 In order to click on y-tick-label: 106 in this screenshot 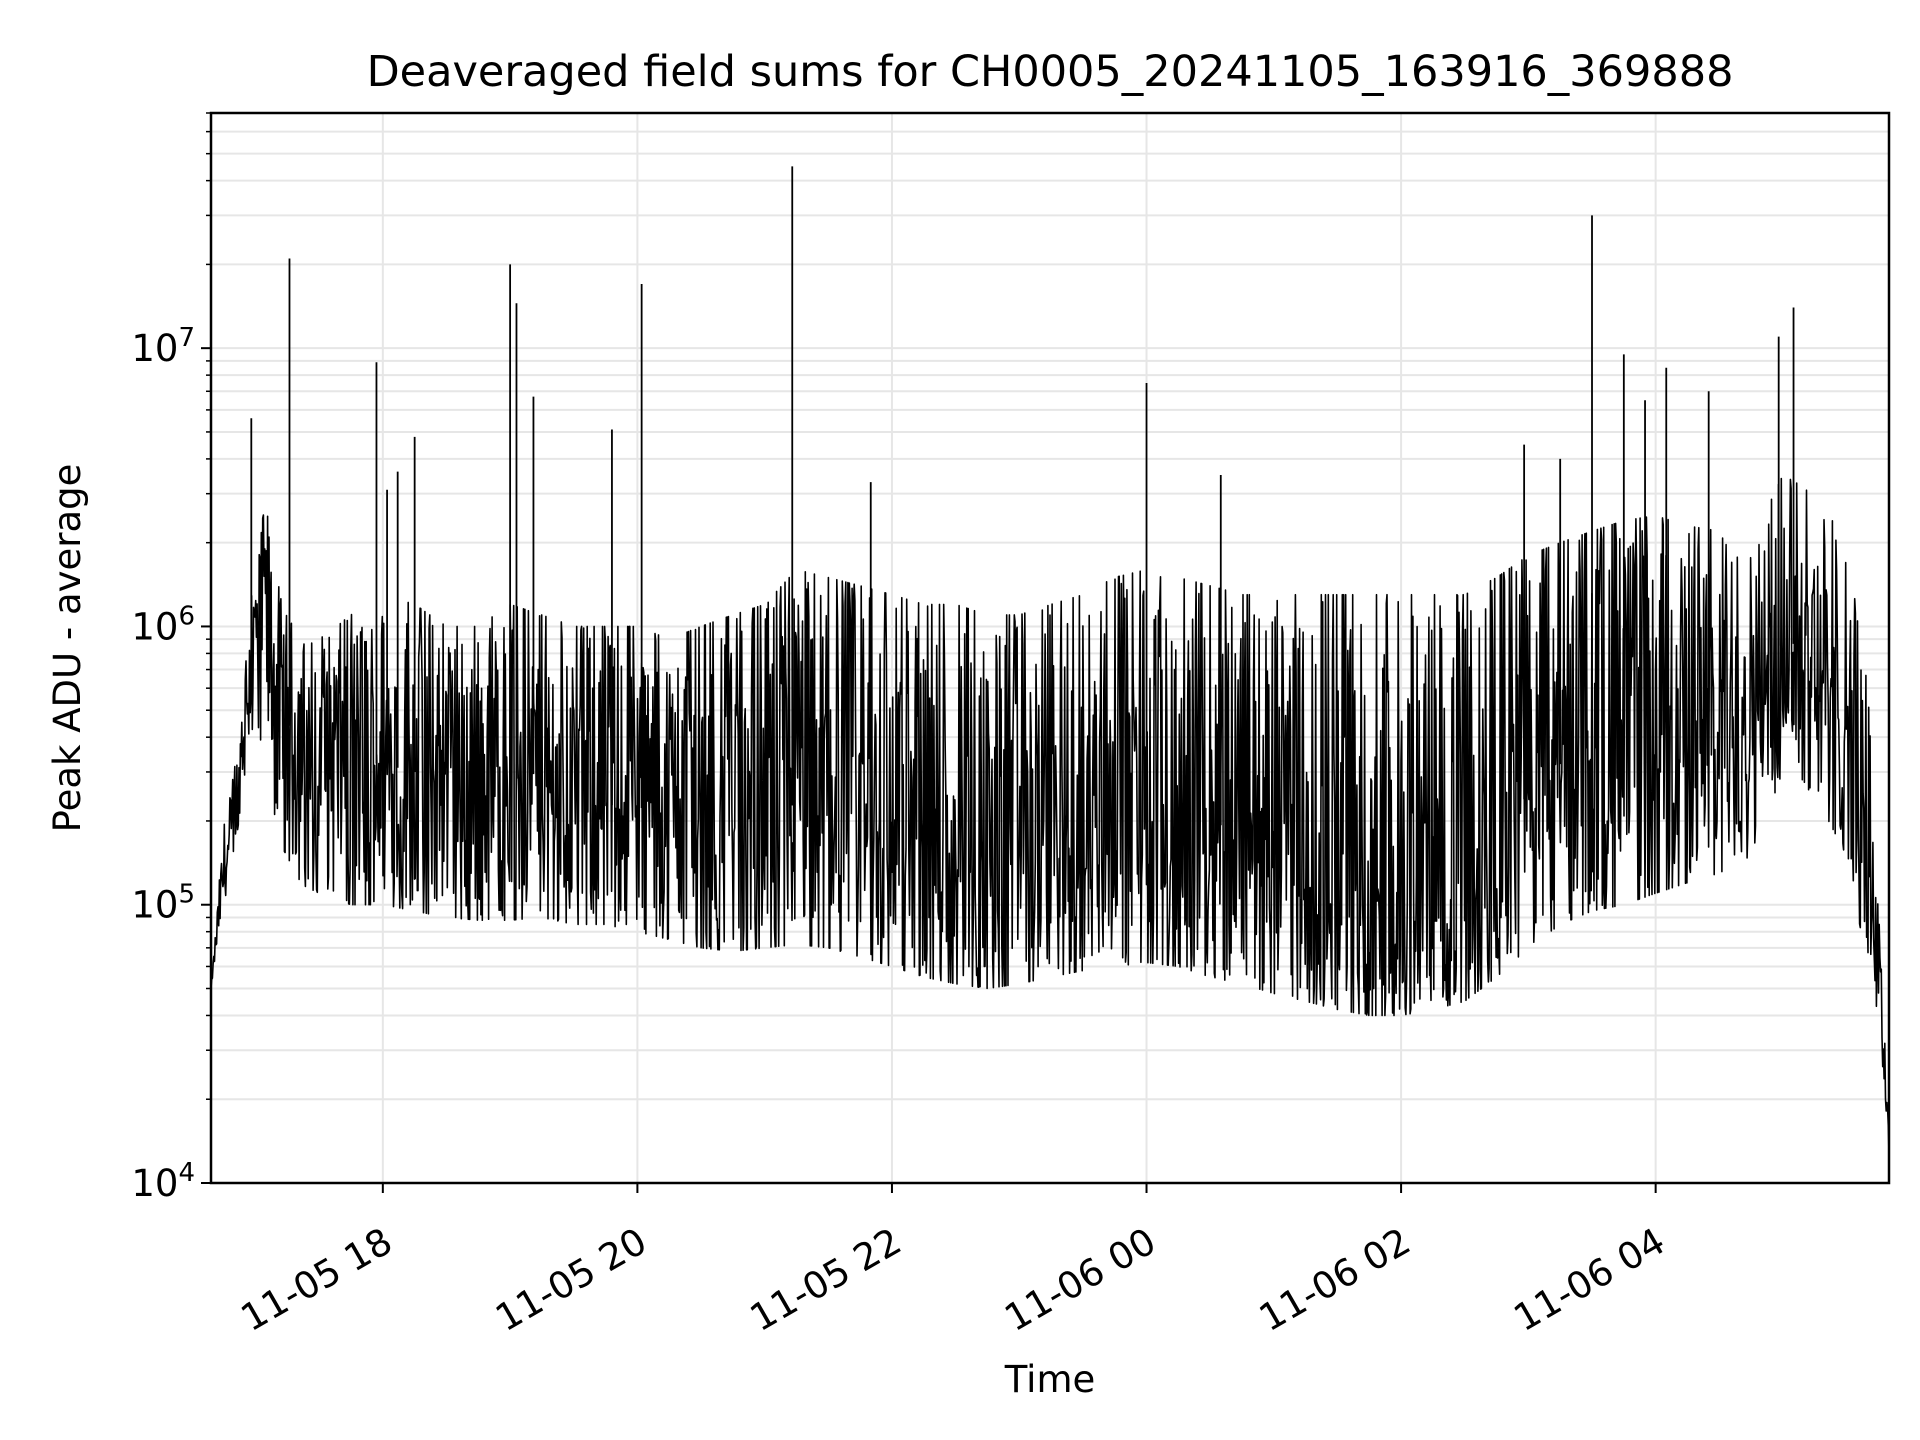, I will do `click(163, 624)`.